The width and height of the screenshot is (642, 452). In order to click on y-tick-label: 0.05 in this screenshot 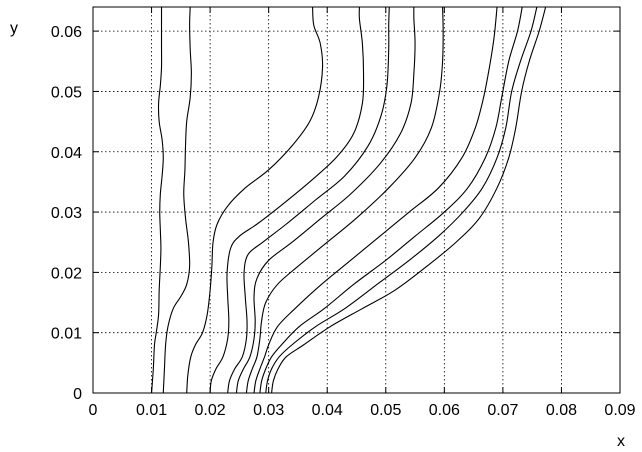, I will do `click(66, 92)`.